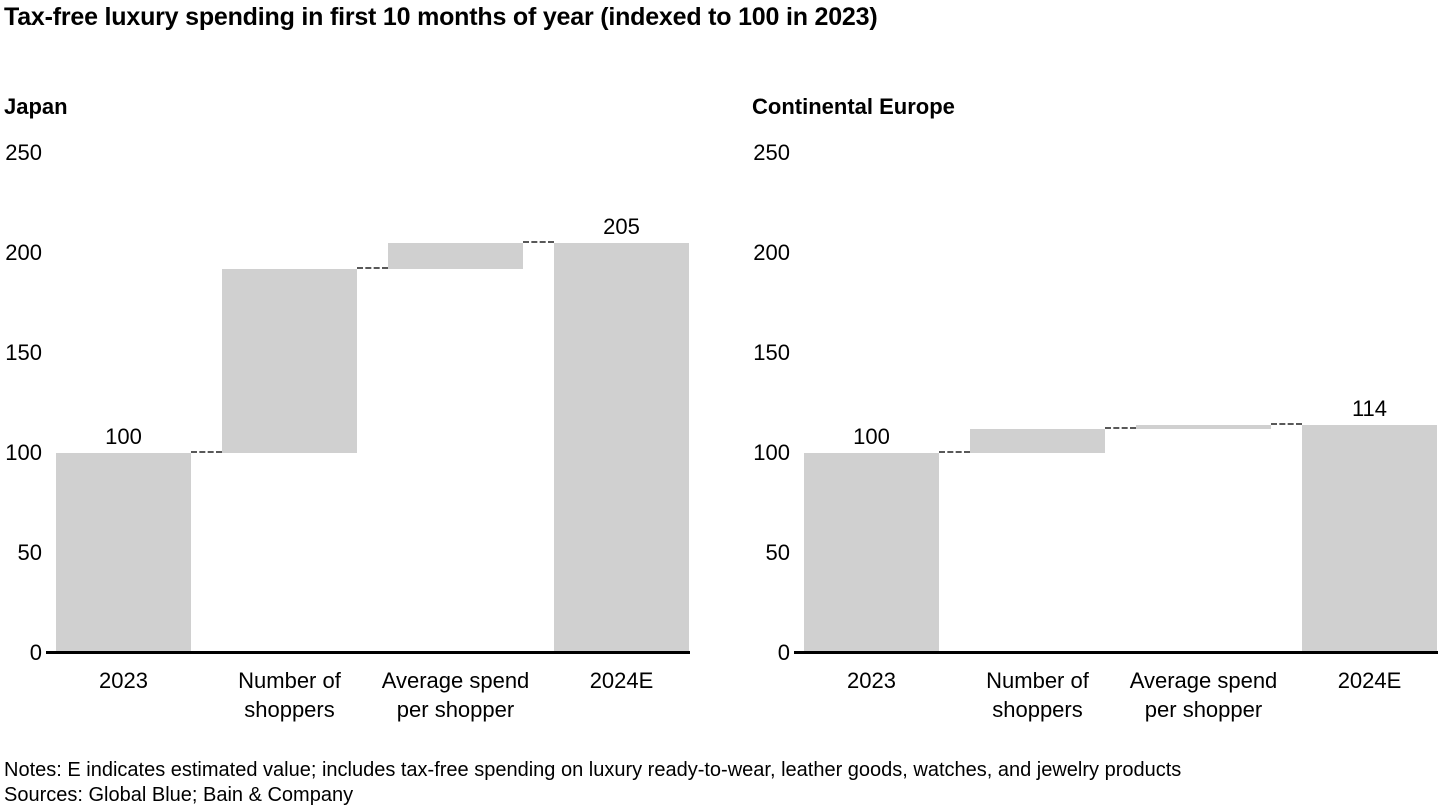 The image size is (1440, 810). What do you see at coordinates (36, 106) in the screenshot?
I see `chart-title: Japan` at bounding box center [36, 106].